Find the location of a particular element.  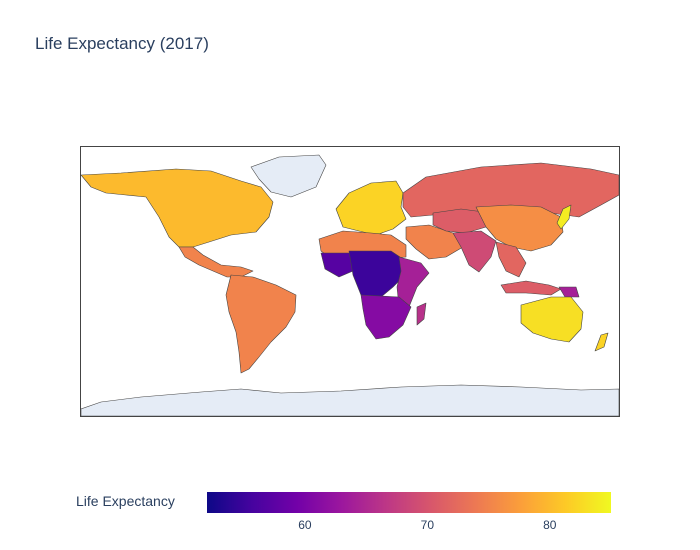

region-central-asia is located at coordinates (462, 221).